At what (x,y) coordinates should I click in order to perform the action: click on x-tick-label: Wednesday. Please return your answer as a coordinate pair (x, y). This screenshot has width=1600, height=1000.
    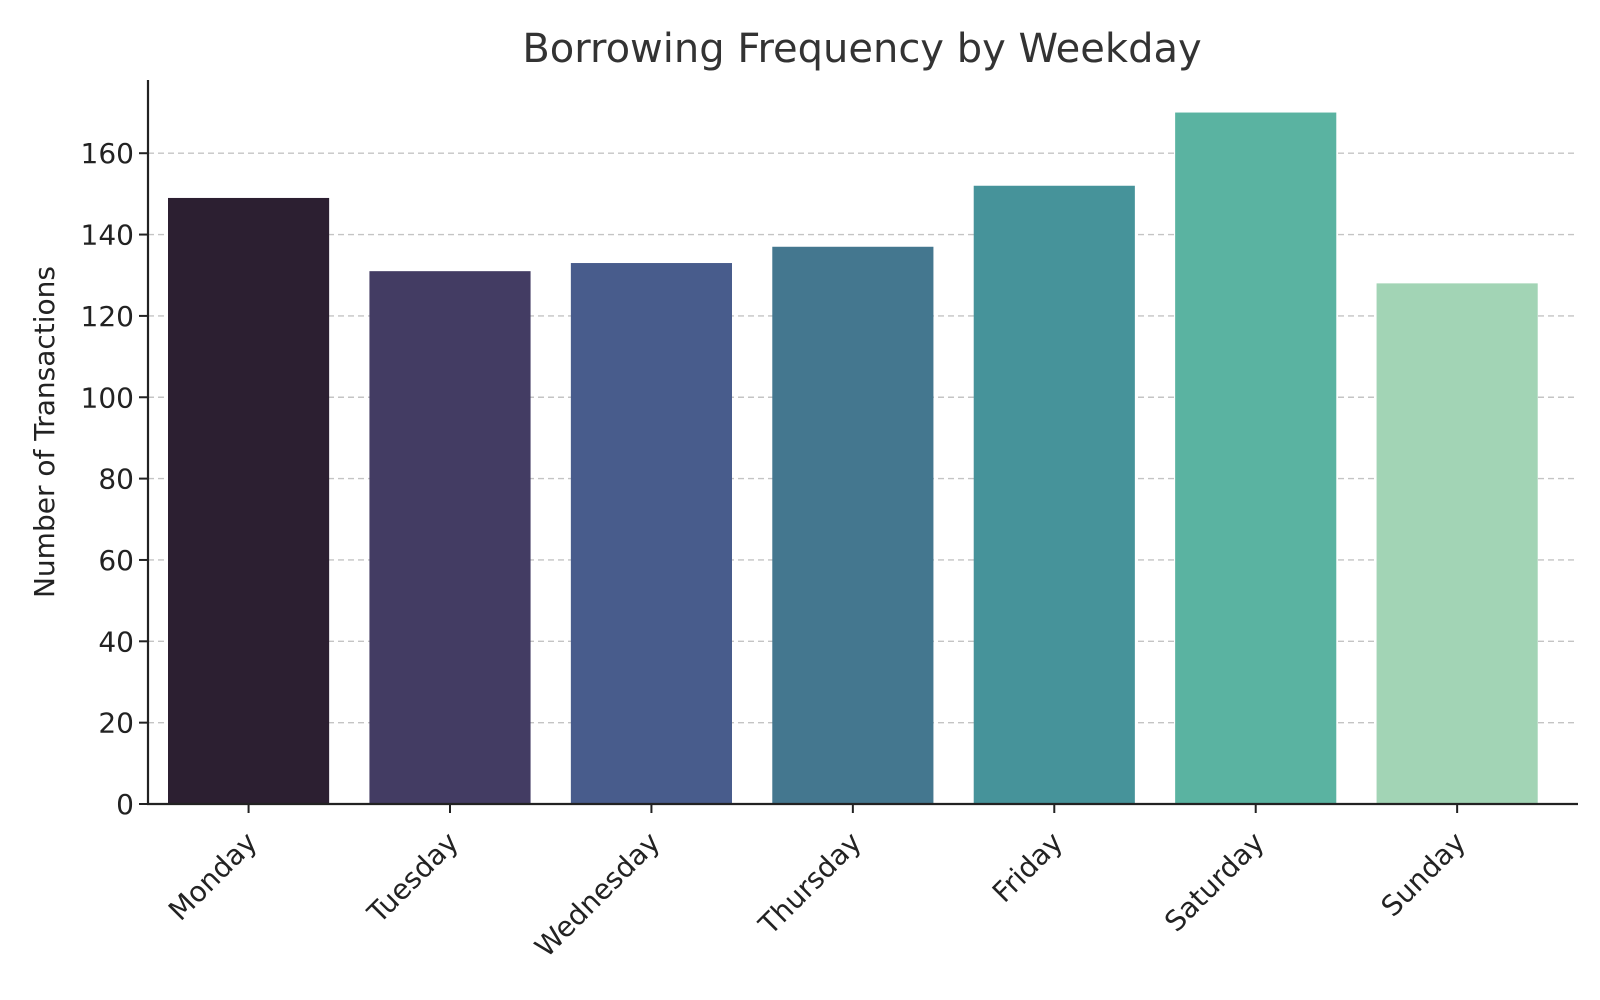
    Looking at the image, I should click on (597, 895).